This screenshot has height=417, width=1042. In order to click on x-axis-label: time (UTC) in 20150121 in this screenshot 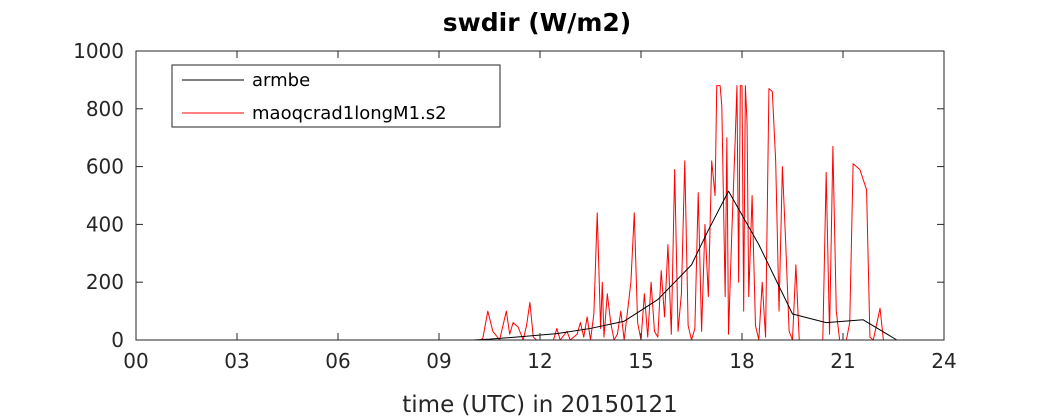, I will do `click(539, 404)`.